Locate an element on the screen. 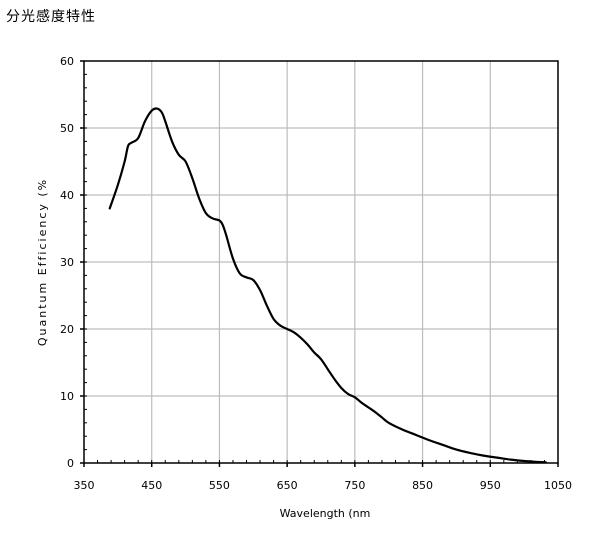  y-tick-label: 60 is located at coordinates (67, 61).